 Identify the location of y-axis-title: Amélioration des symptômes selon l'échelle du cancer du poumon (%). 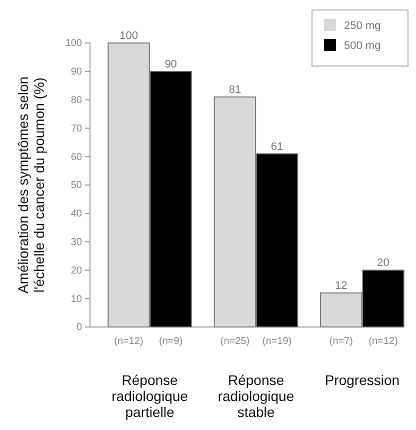
(31, 185).